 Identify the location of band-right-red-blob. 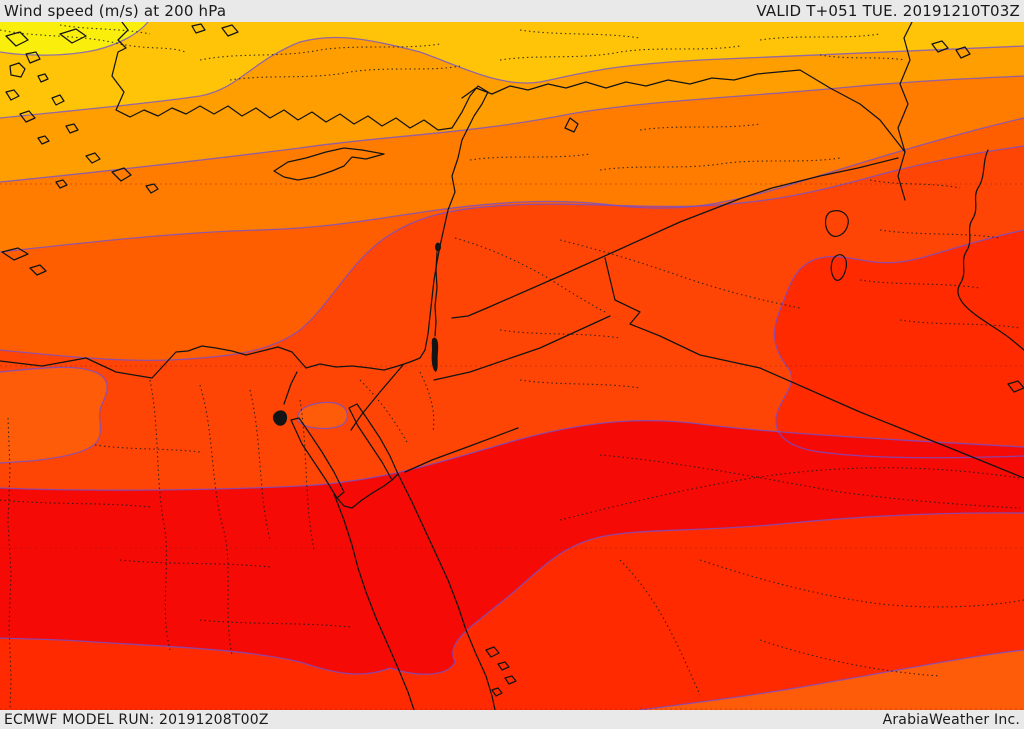
(899, 344).